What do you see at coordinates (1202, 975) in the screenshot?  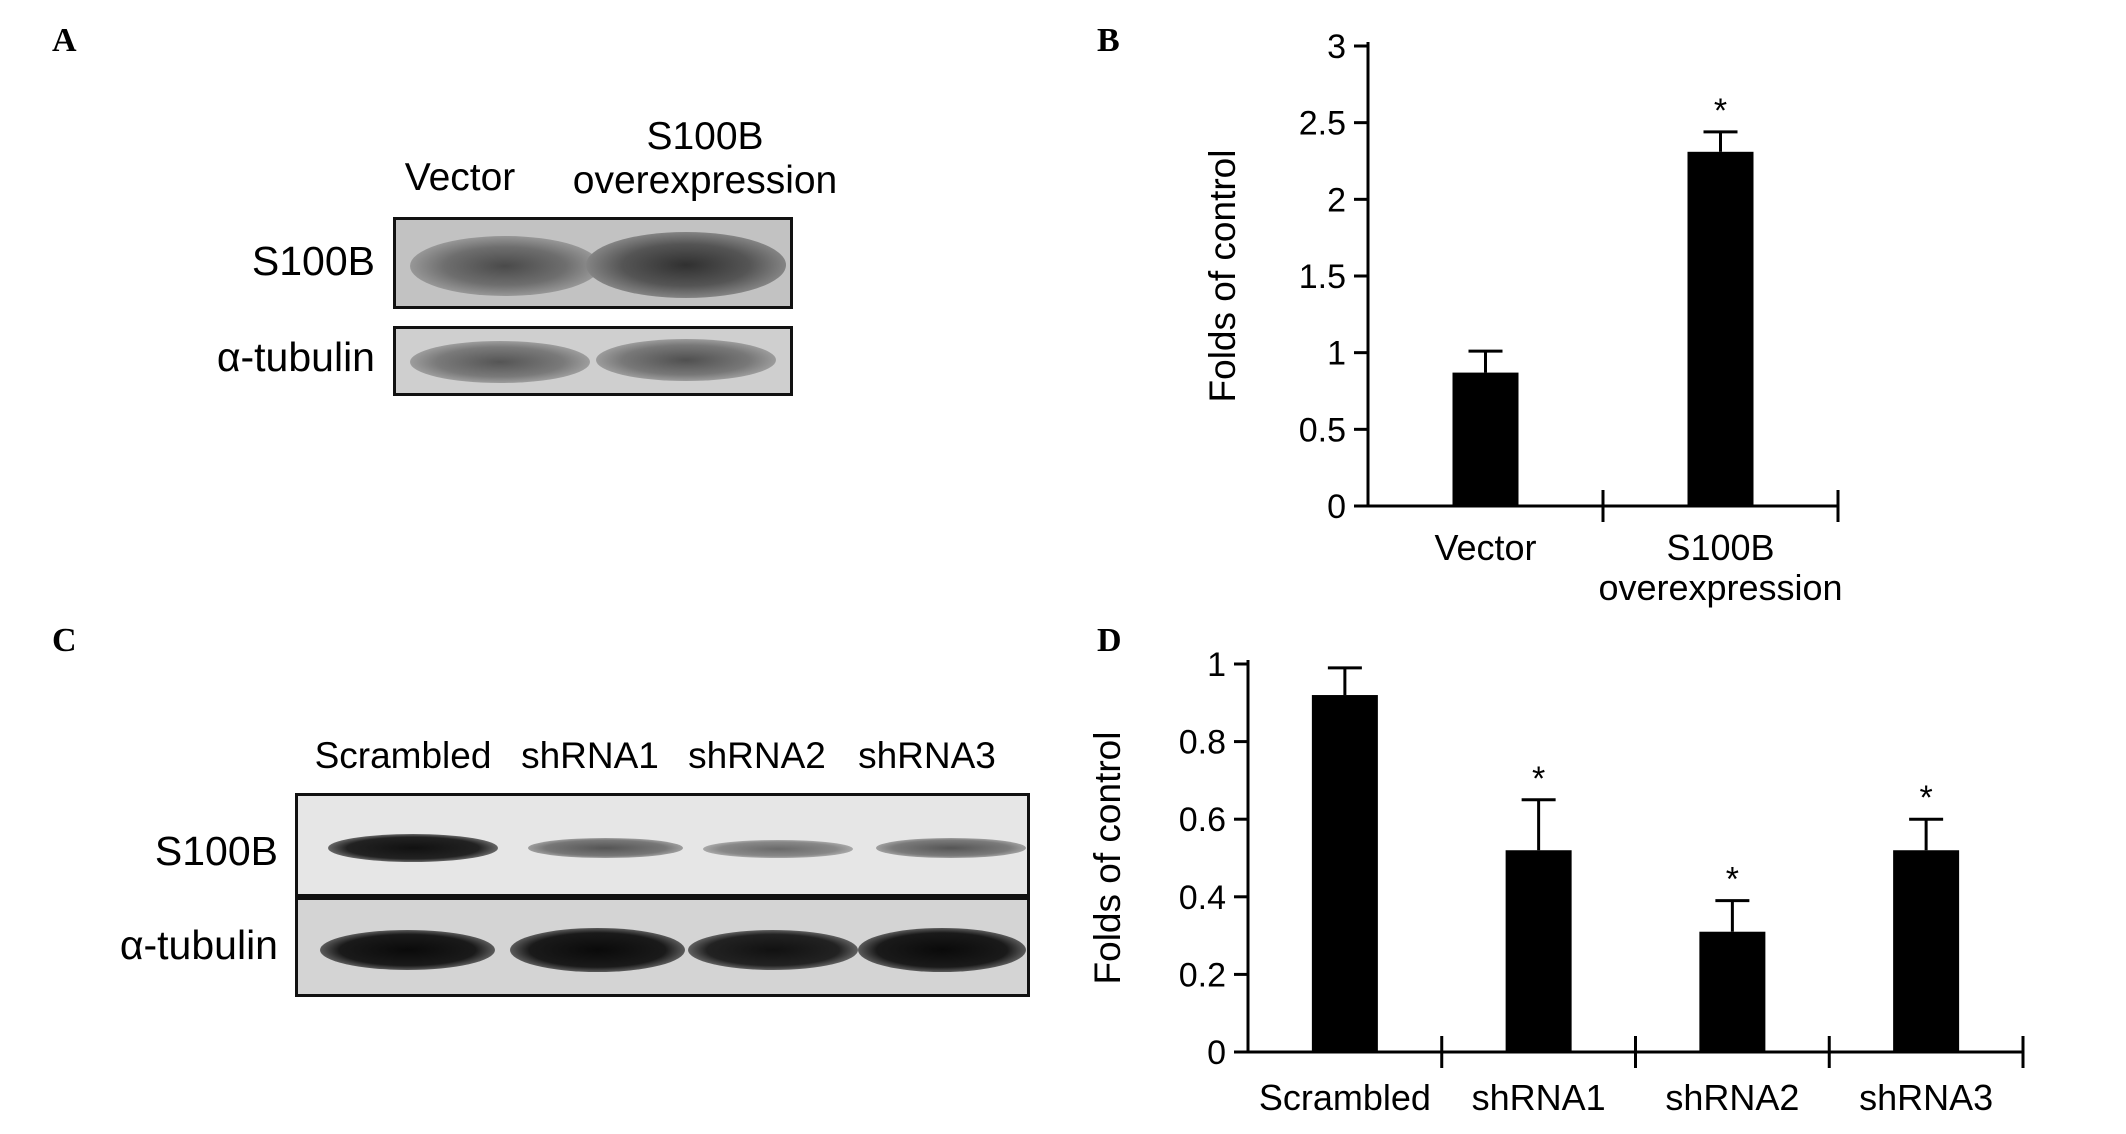 I see `y-tick-label: 0.2` at bounding box center [1202, 975].